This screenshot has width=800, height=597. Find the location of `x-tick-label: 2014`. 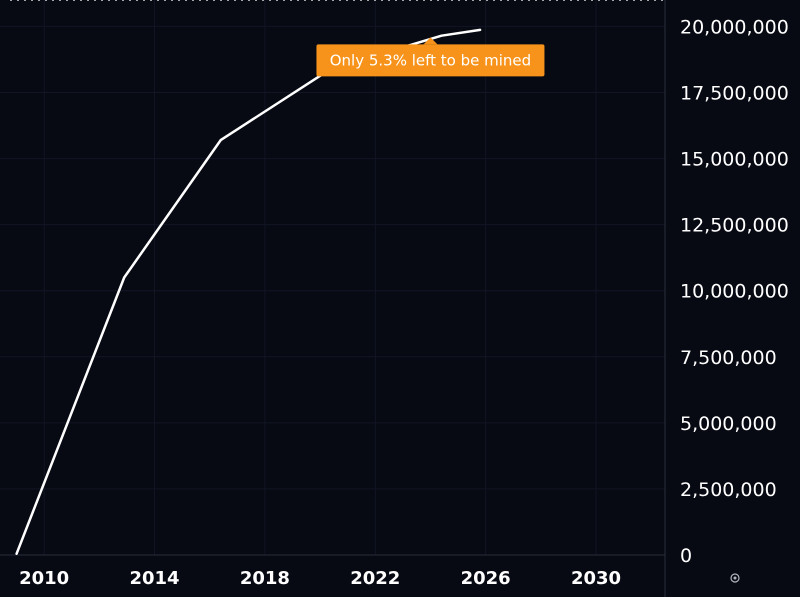

x-tick-label: 2014 is located at coordinates (154, 578).